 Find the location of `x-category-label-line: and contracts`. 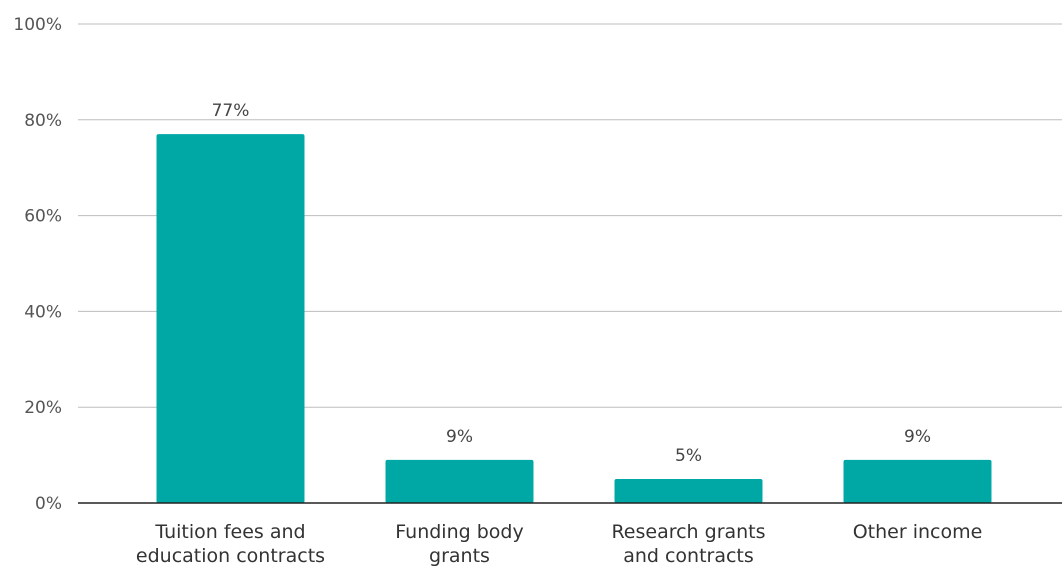

x-category-label-line: and contracts is located at coordinates (688, 556).